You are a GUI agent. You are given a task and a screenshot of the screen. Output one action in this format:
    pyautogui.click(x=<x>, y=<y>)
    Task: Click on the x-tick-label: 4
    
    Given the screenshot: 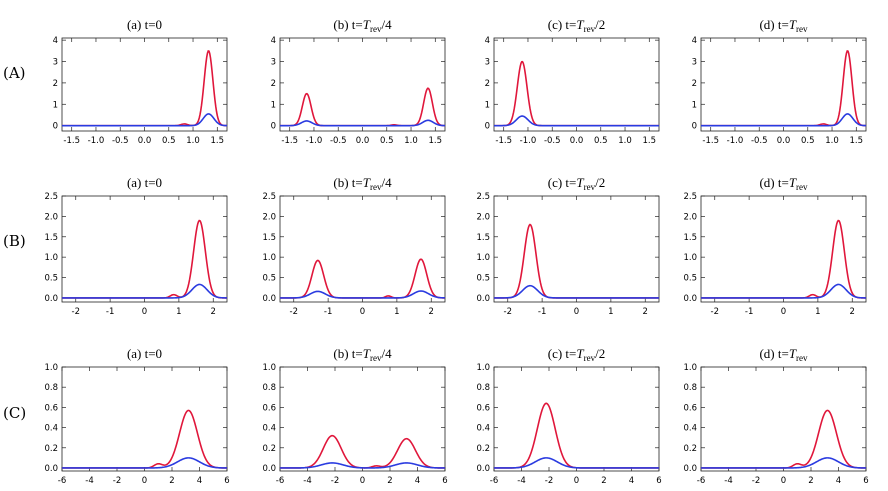 What is the action you would take?
    pyautogui.click(x=838, y=481)
    